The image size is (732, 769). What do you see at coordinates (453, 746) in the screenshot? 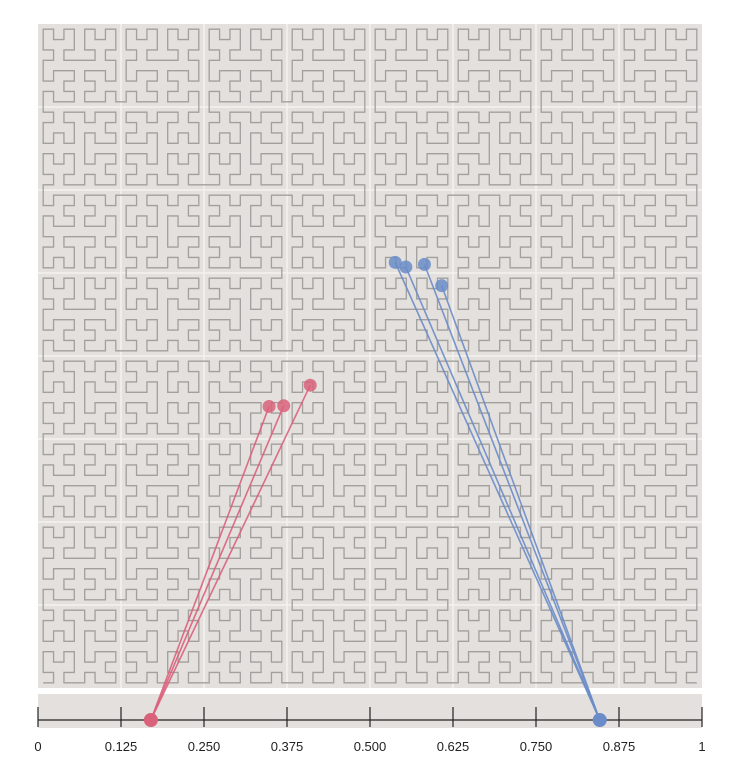
I see `axis-tick-label: 0.625` at bounding box center [453, 746].